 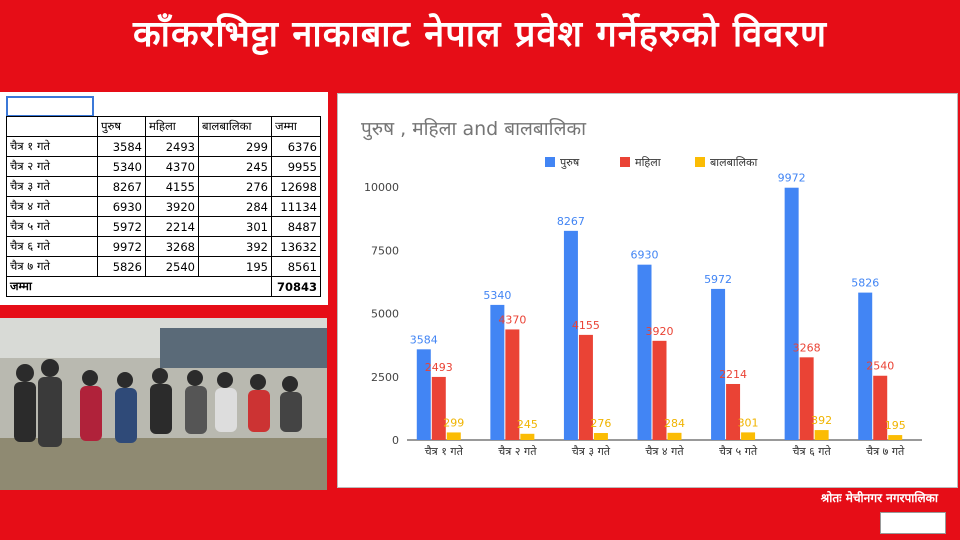 What do you see at coordinates (172, 126) in the screenshot?
I see `column-header: महिला` at bounding box center [172, 126].